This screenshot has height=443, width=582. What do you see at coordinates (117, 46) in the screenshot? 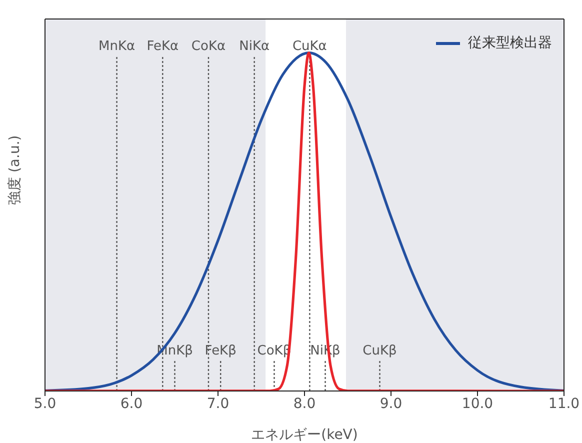
I see `ref-line-label: MnKα` at bounding box center [117, 46].